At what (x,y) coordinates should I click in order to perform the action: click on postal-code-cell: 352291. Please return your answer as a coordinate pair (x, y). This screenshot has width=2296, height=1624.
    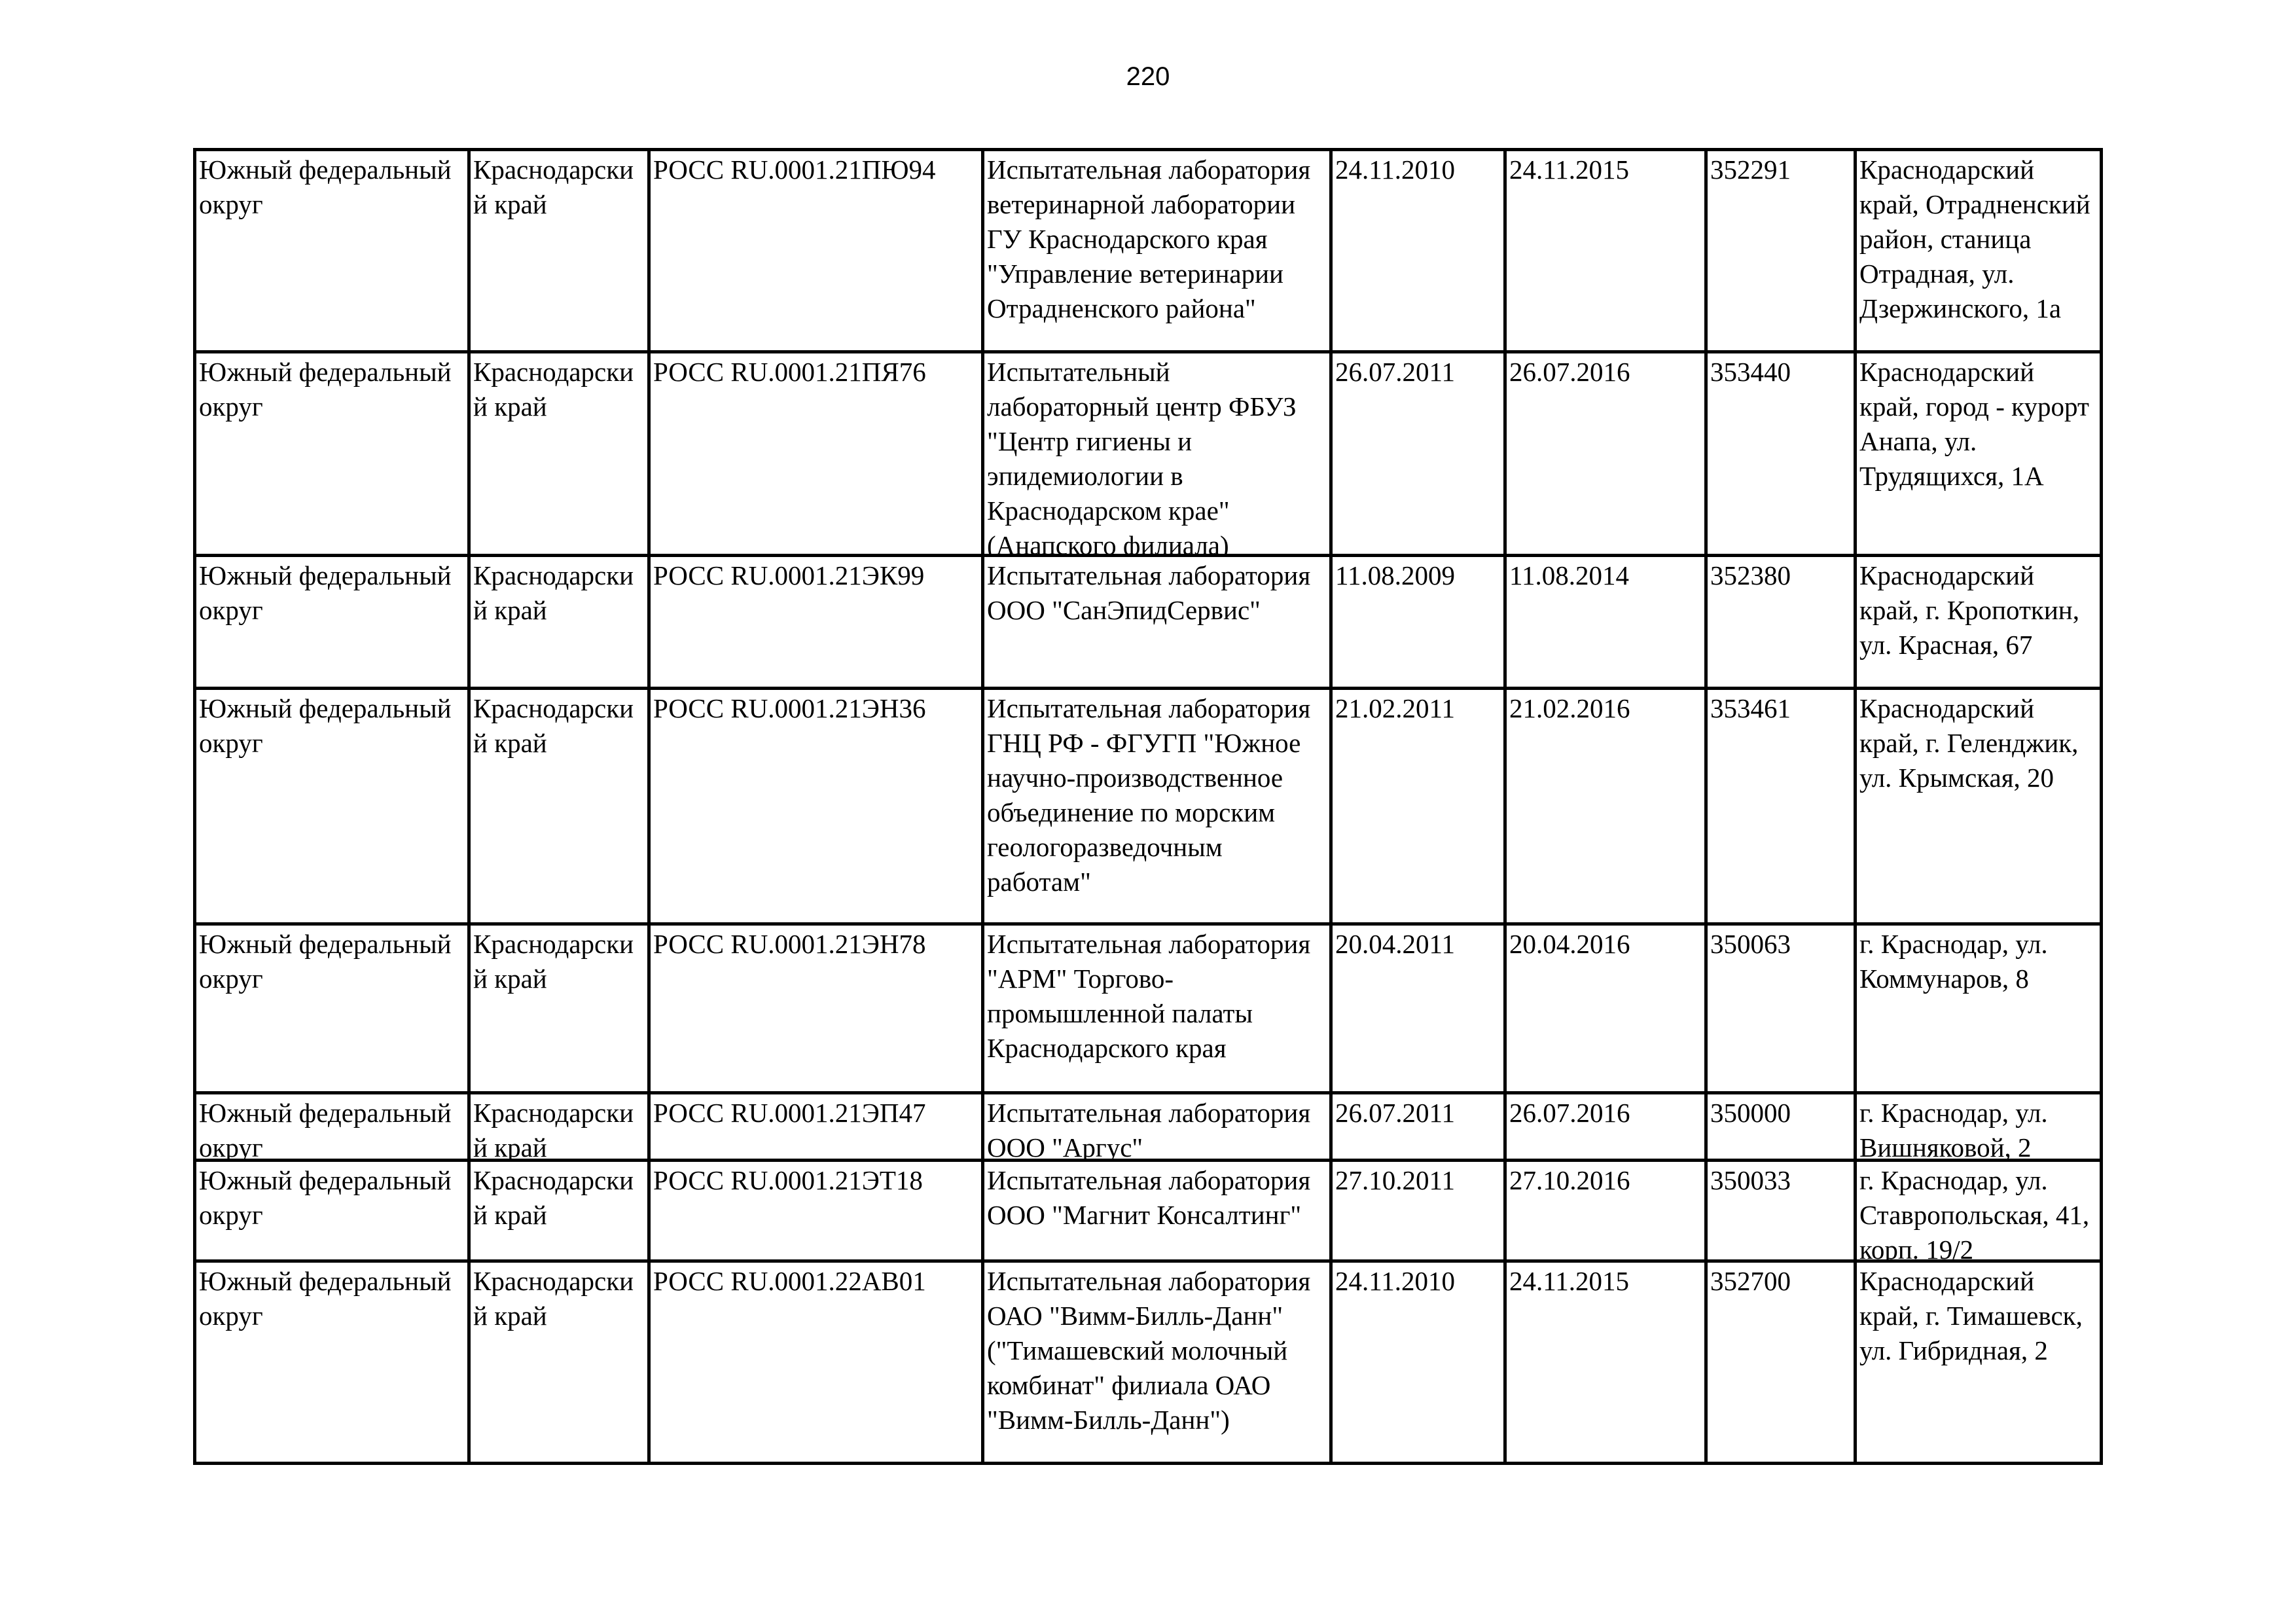
    Looking at the image, I should click on (1781, 251).